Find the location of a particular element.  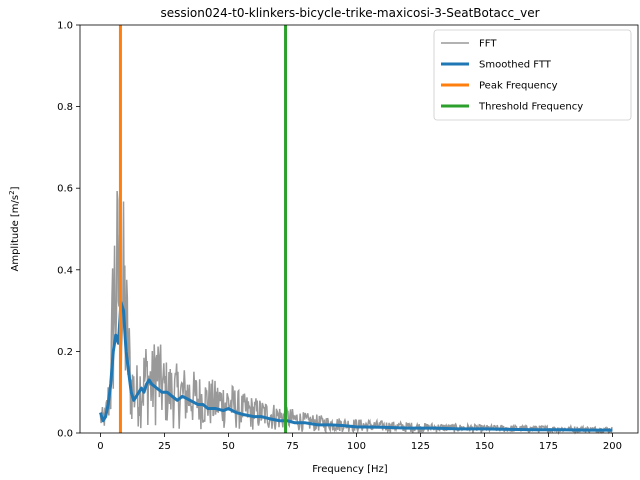

y-tick-label: 0.0 is located at coordinates (65, 434).